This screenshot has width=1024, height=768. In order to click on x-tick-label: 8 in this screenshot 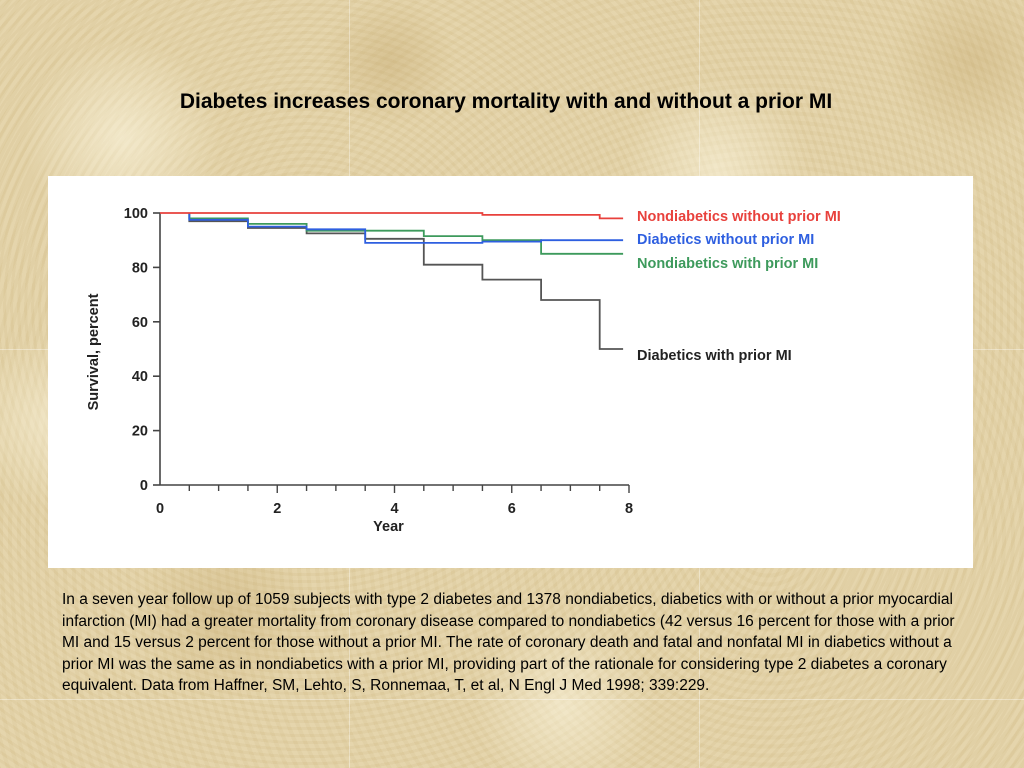, I will do `click(629, 509)`.